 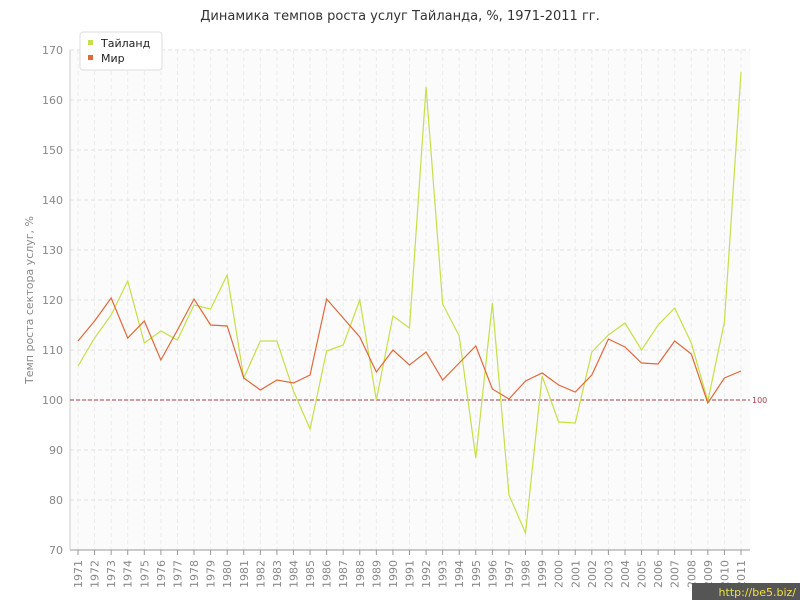 I want to click on x-tick-label: 1999, so click(x=542, y=574).